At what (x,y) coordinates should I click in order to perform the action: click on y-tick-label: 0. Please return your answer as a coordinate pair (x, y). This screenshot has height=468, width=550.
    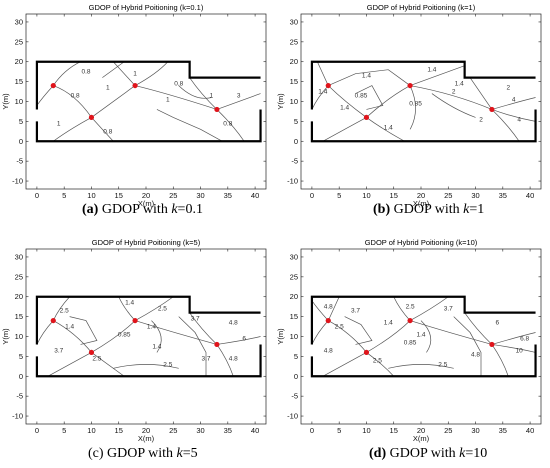
    Looking at the image, I should click on (21, 376).